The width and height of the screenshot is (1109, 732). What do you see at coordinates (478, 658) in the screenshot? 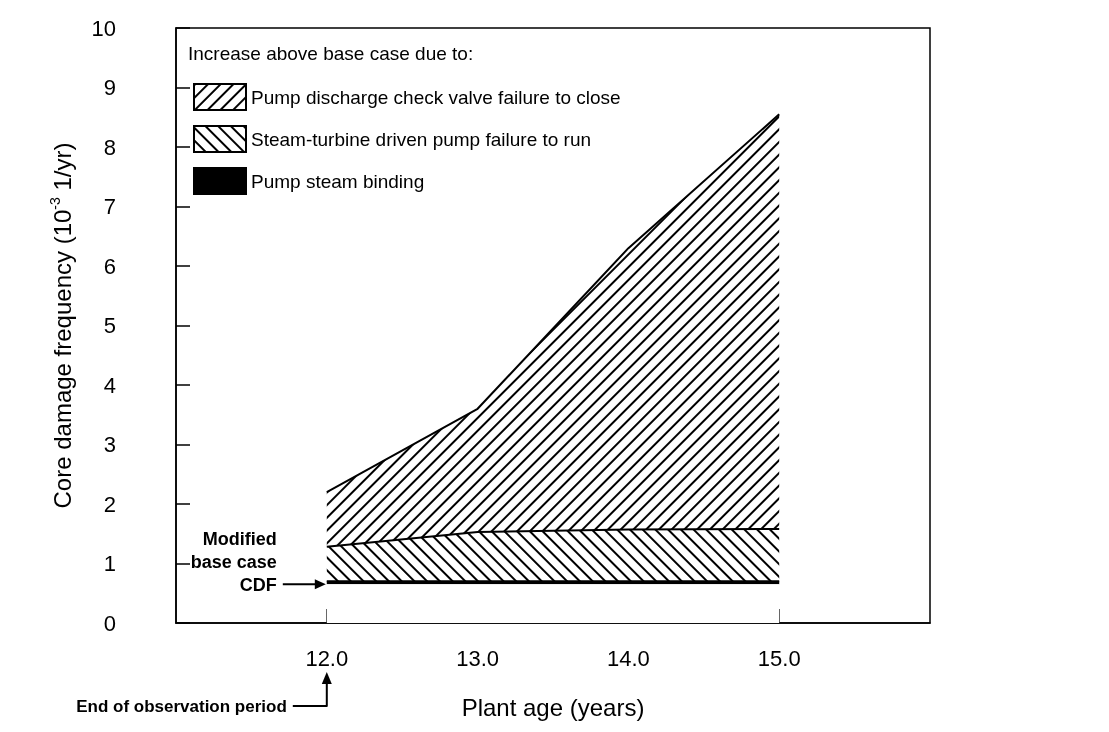
I see `x-tick-label: 13.0` at bounding box center [478, 658].